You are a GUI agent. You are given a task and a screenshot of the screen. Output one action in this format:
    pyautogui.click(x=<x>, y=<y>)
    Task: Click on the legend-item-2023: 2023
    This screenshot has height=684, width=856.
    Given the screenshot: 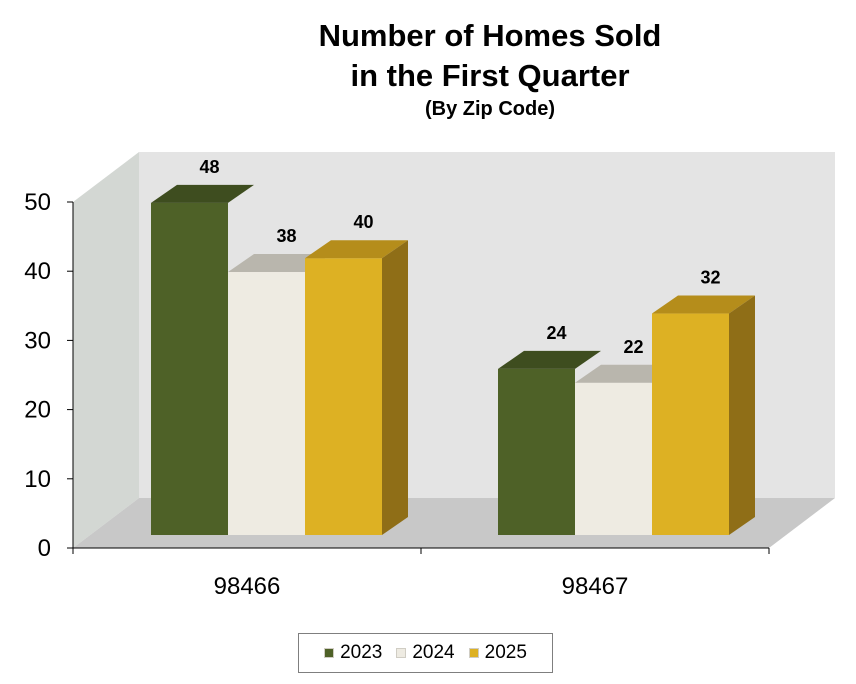 What is the action you would take?
    pyautogui.click(x=353, y=653)
    